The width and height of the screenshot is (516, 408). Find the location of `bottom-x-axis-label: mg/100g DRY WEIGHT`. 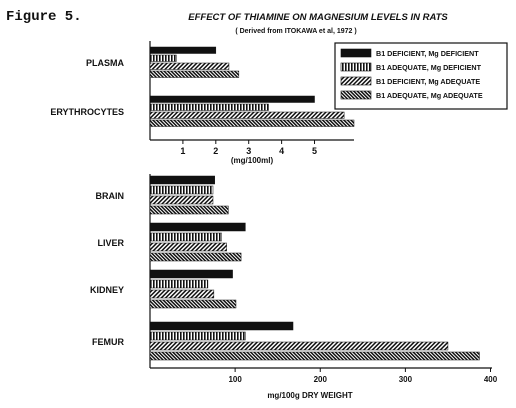

bottom-x-axis-label: mg/100g DRY WEIGHT is located at coordinates (309, 395).